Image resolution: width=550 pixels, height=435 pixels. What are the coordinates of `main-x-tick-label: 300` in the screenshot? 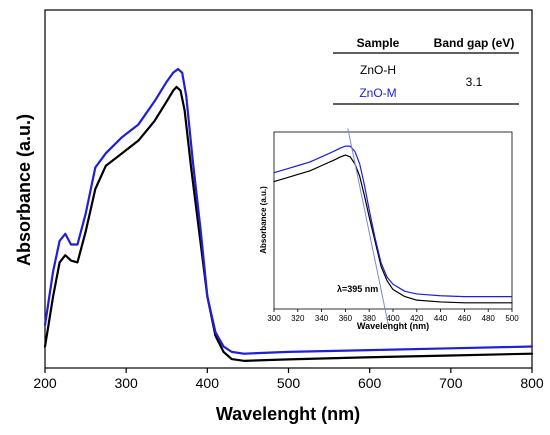 It's located at (126, 383).